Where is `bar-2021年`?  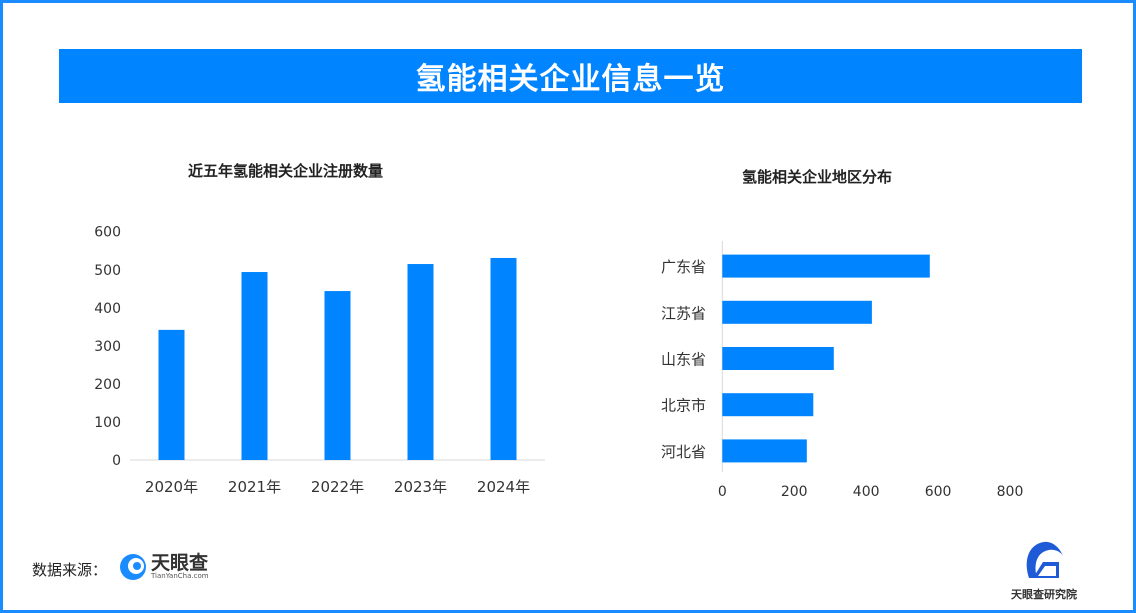
bar-2021年 is located at coordinates (254, 366).